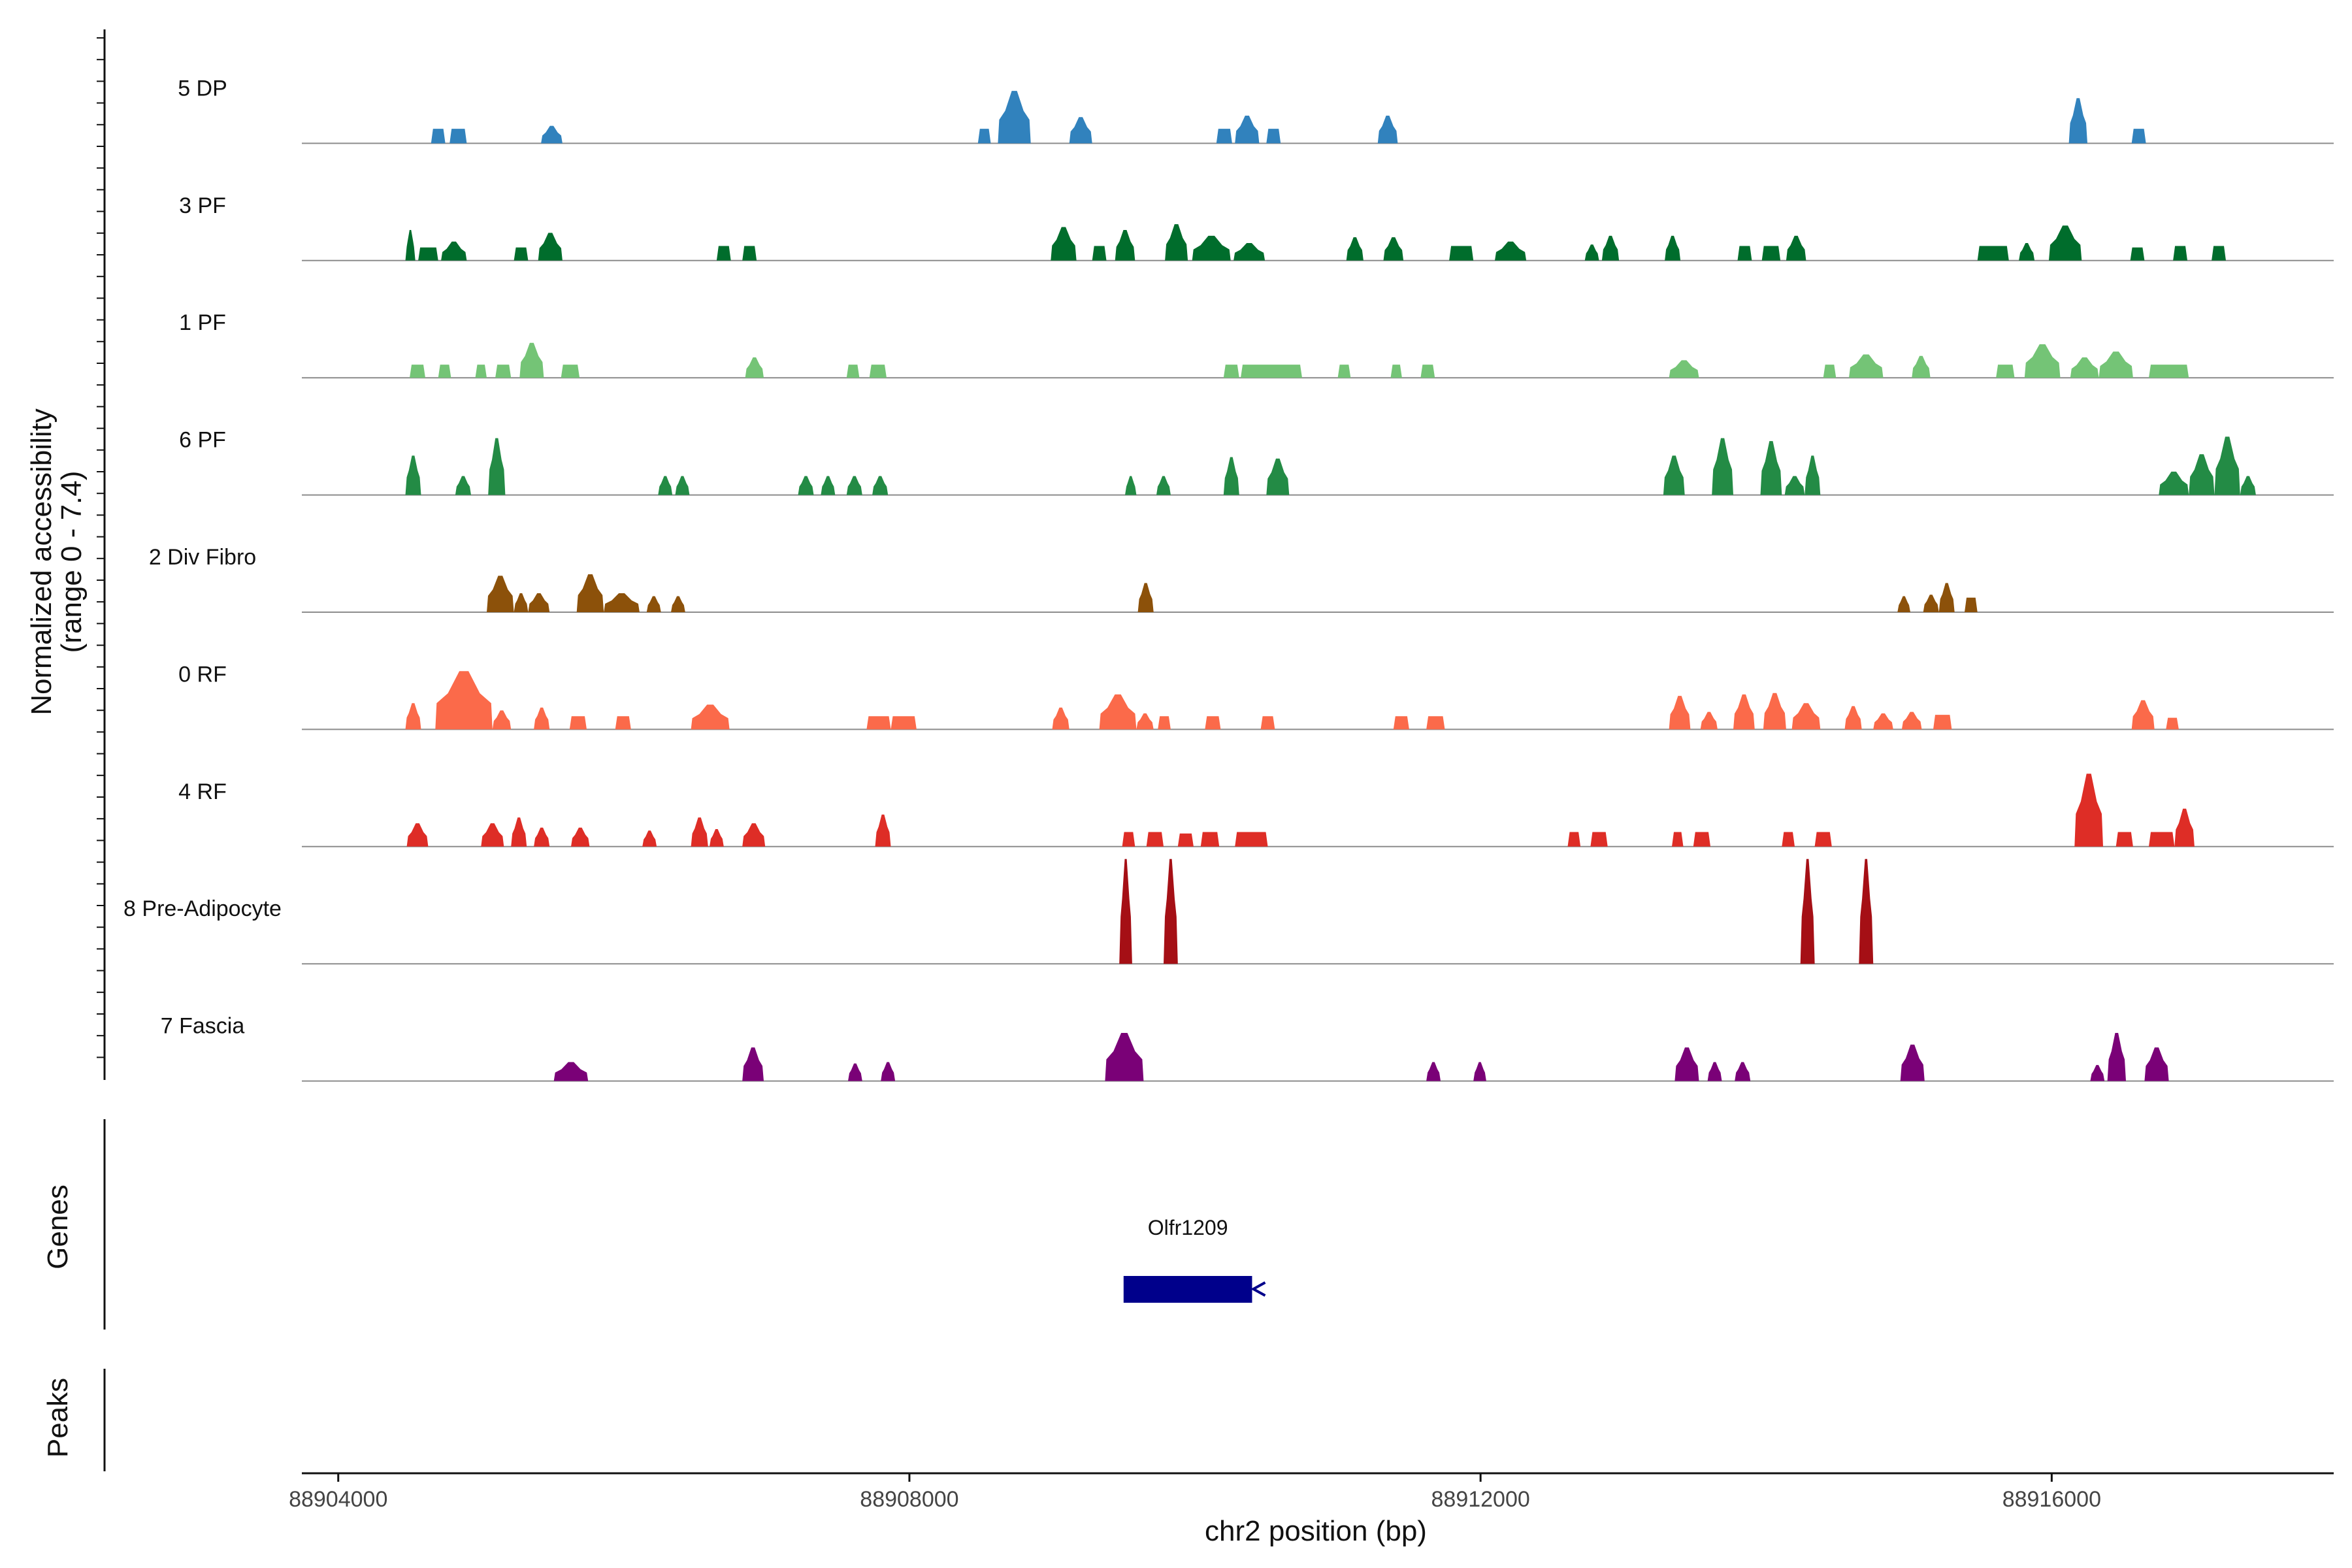 Image resolution: width=2352 pixels, height=1568 pixels. I want to click on track-label: 3 PF, so click(202, 205).